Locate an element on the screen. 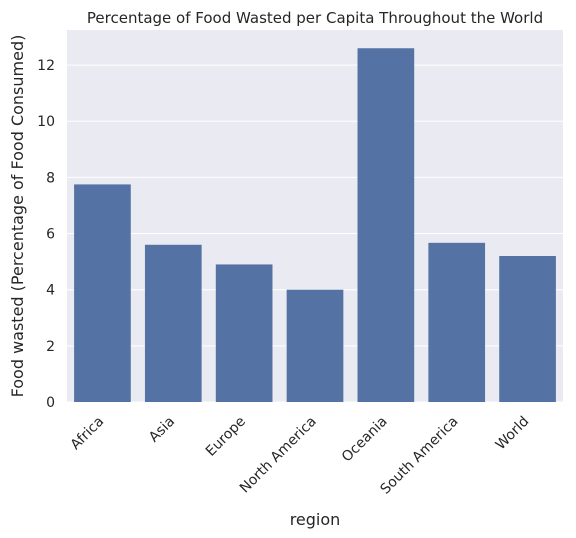  x-tick-label: South America is located at coordinates (419, 456).